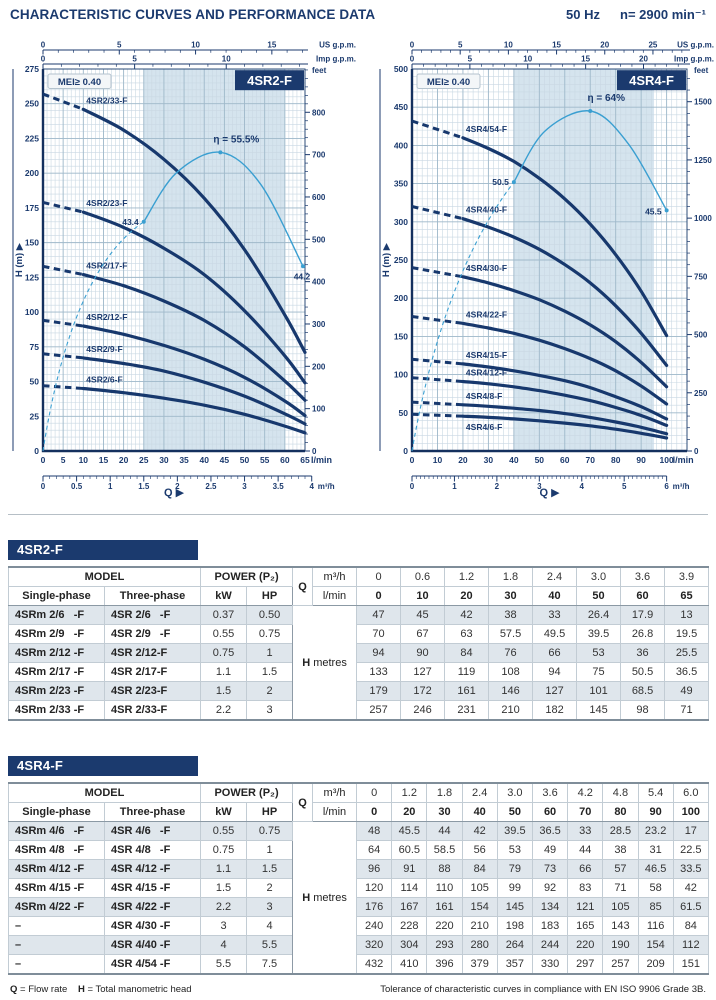 Image resolution: width=716 pixels, height=1000 pixels. I want to click on q-lmin-value: 100, so click(690, 812).